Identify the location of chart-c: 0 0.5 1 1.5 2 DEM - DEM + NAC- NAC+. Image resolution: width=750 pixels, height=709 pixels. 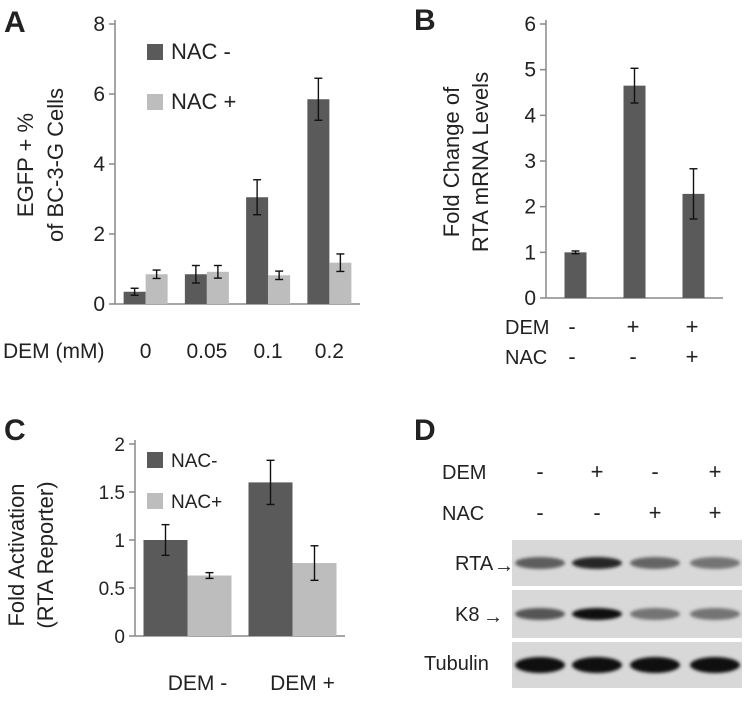
(222, 565).